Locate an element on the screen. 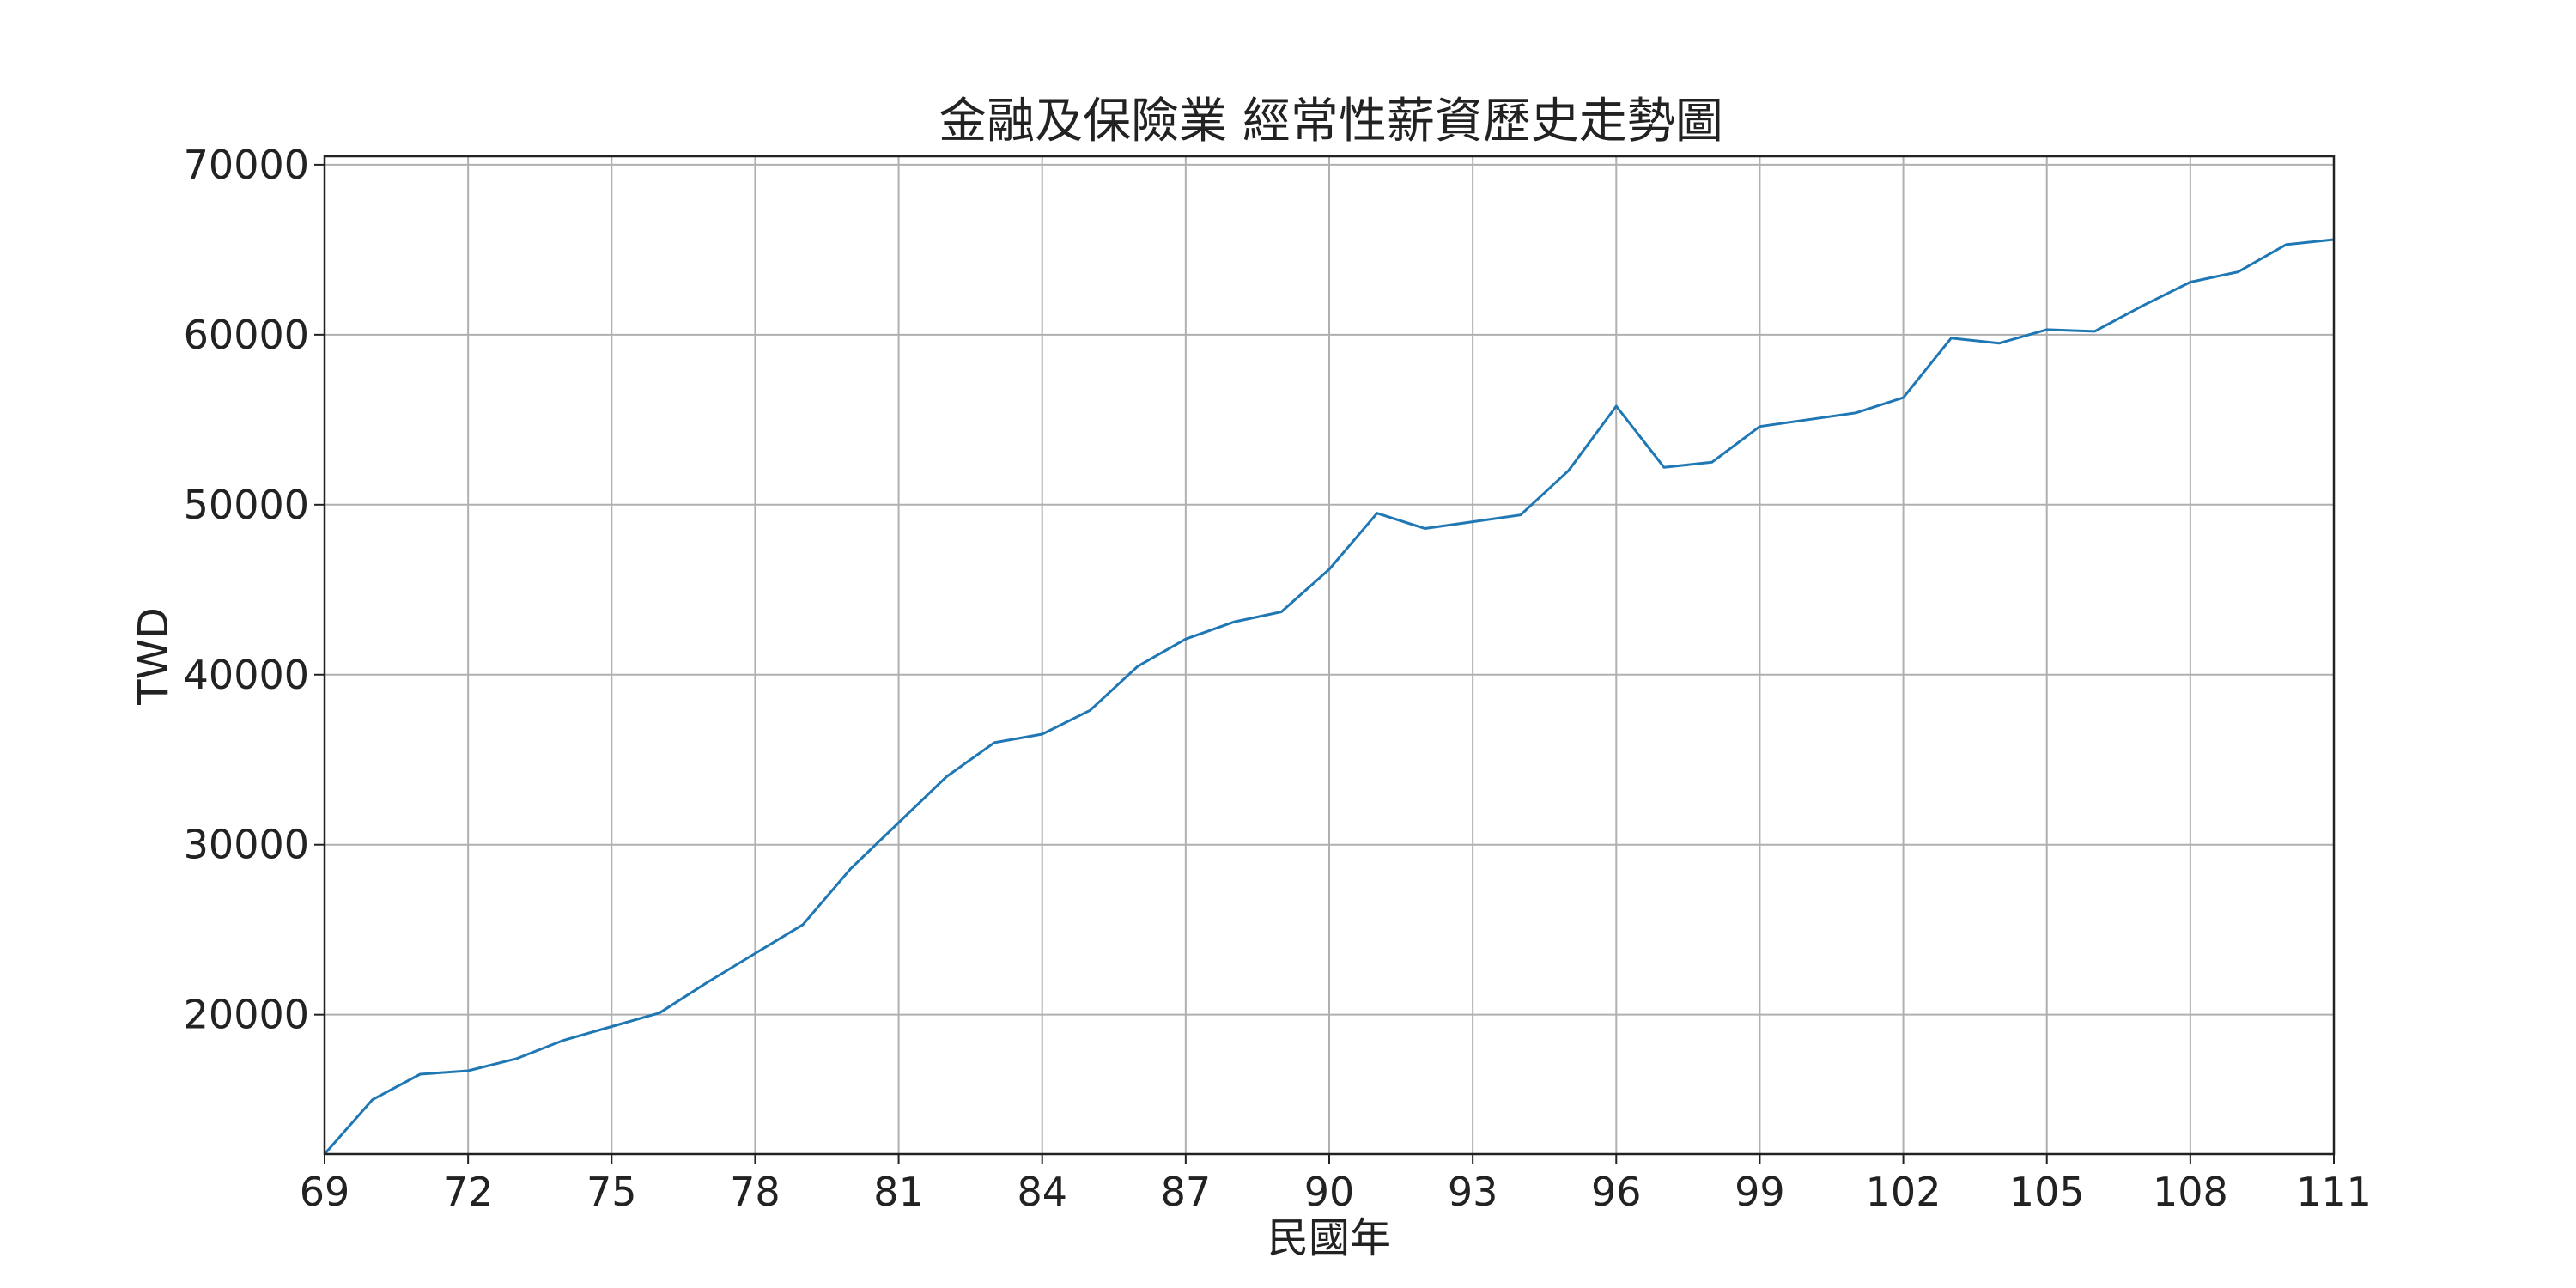 The height and width of the screenshot is (1288, 2576). y-axis: 20000 30000 40000 50000 60000 70000 is located at coordinates (254, 590).